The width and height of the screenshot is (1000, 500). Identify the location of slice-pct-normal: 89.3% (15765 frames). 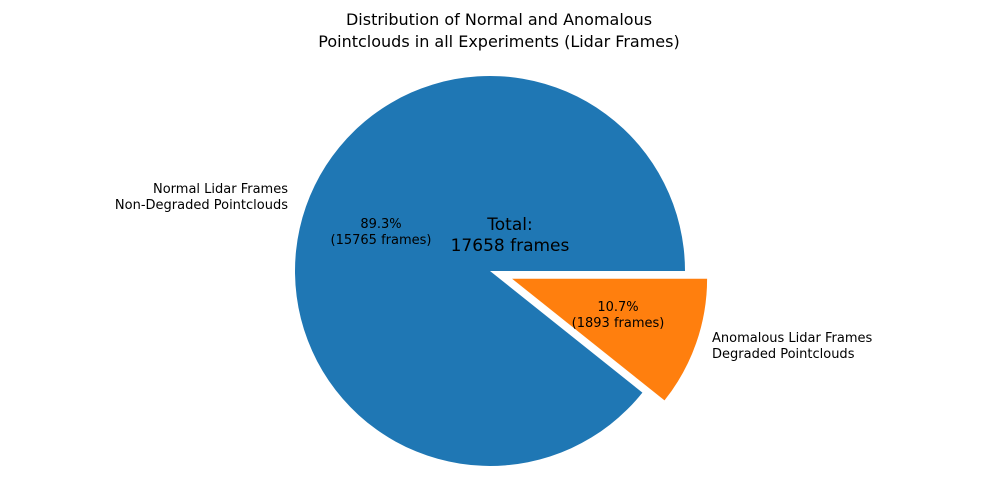
(381, 232).